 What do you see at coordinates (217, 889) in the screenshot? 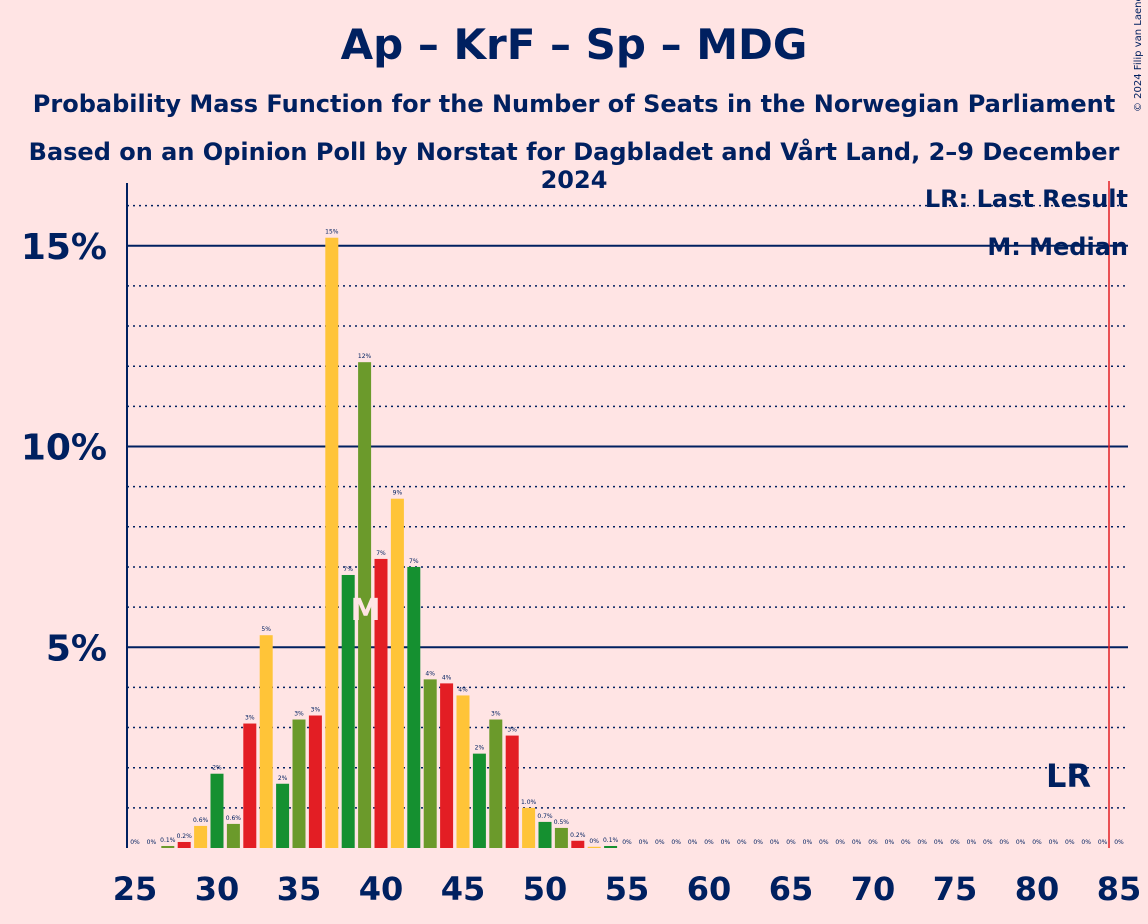
I see `x-tick-label: 30` at bounding box center [217, 889].